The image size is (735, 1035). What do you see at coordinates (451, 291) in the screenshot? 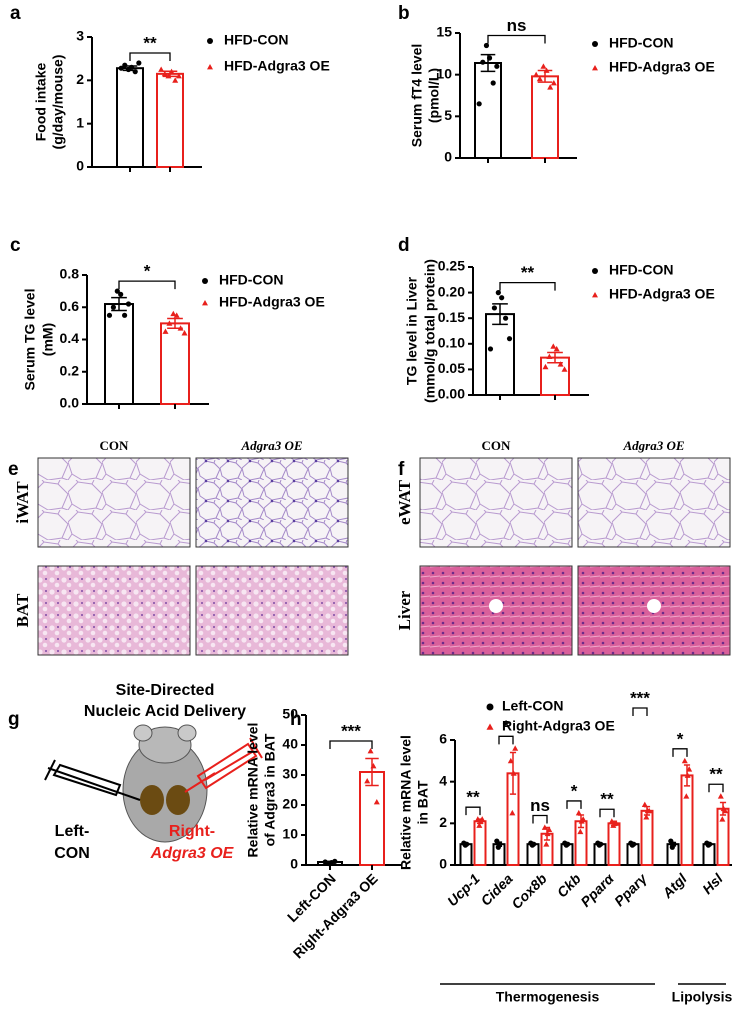
I see `y-tick-label: 0.20` at bounding box center [451, 291].